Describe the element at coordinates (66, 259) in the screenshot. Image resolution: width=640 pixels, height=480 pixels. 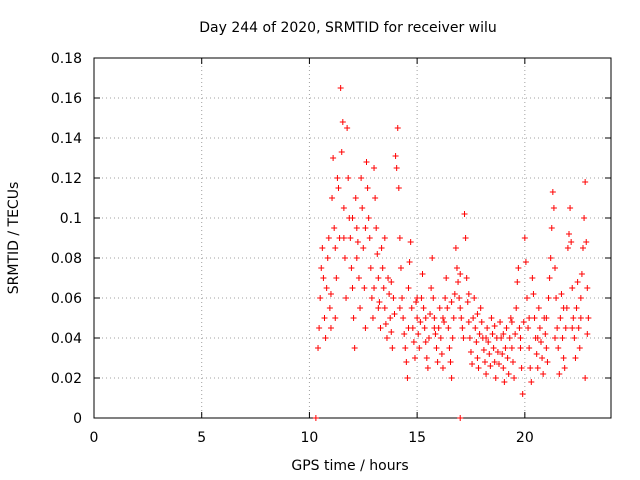
I see `y-tick-label: 0.08` at that location.